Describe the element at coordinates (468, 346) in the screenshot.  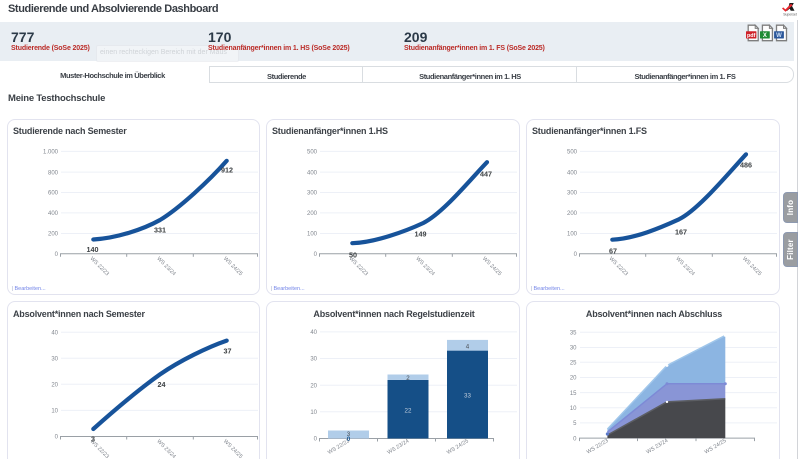
I see `svg-text: 4` at that location.